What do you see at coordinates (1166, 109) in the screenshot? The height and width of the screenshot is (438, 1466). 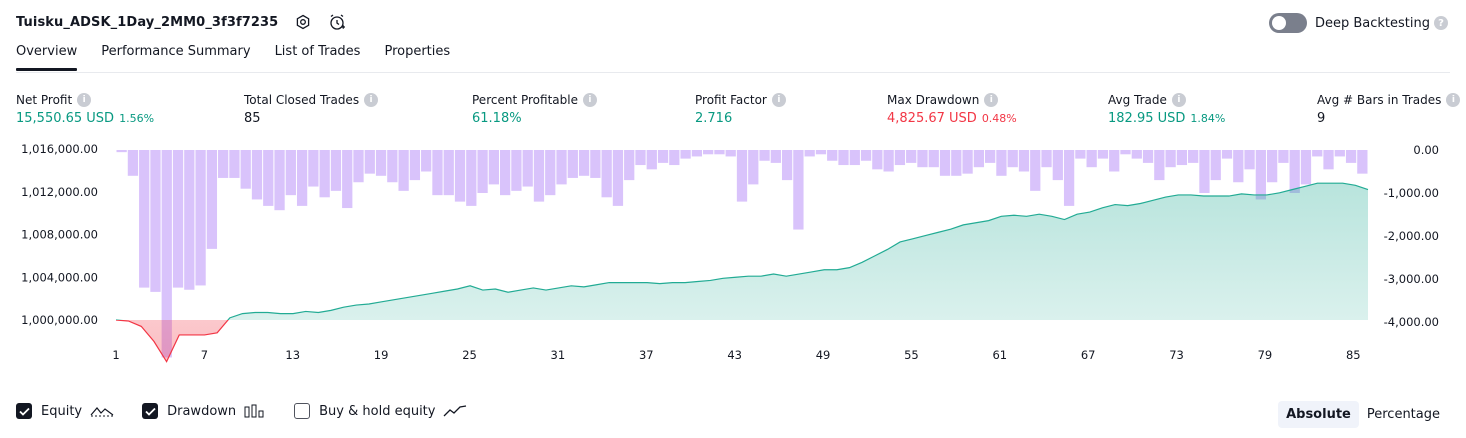 I see `metric-avg-trade: Avg Trade i 182.95 USD 1.84%` at bounding box center [1166, 109].